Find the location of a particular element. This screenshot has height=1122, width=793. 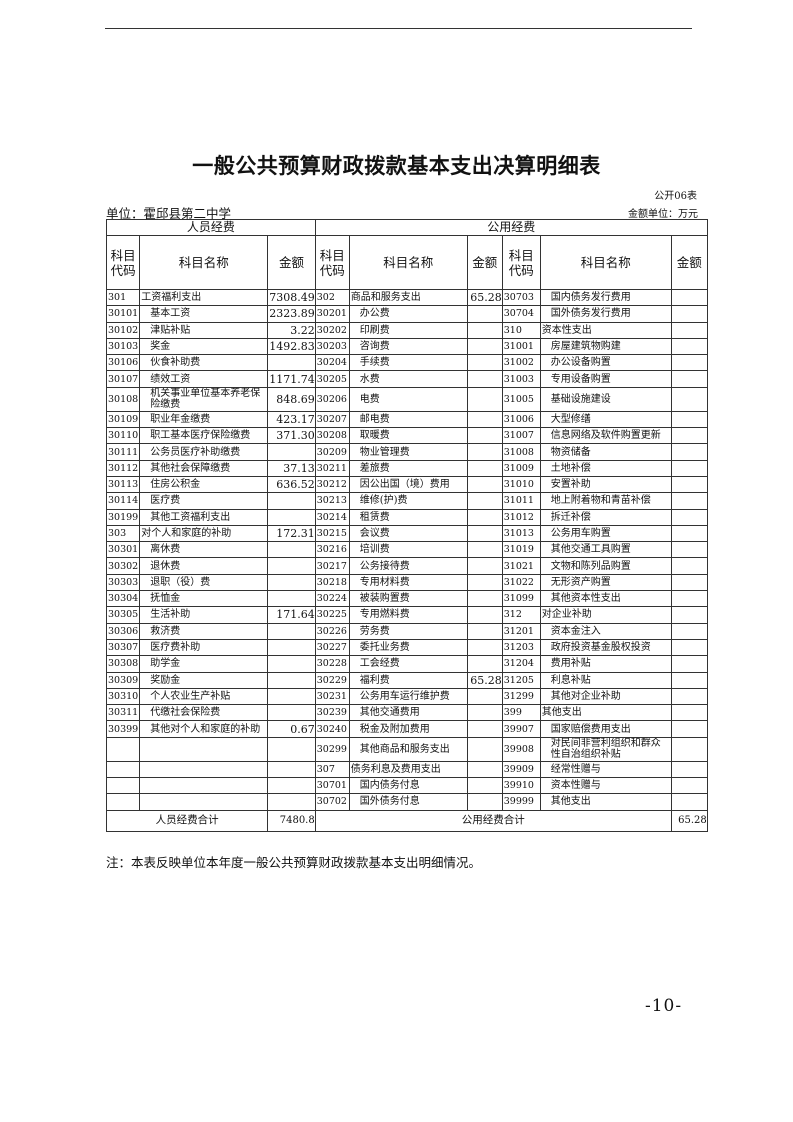

subject-name: 利息补贴 is located at coordinates (605, 680).